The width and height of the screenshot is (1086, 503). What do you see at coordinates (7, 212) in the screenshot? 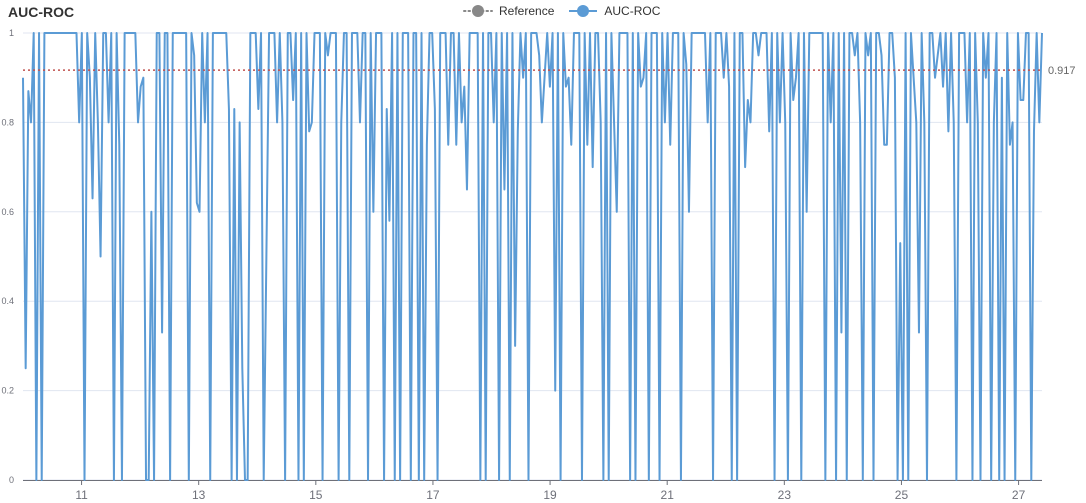
I see `y-tick-label-3: 0.6` at bounding box center [7, 212].